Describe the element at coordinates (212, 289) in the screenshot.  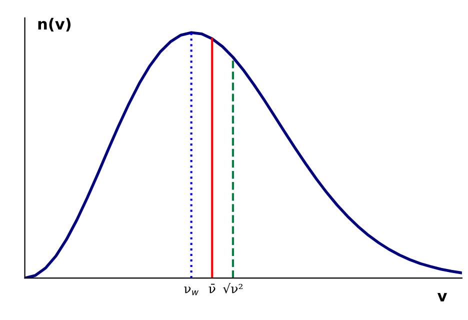
I see `x-tick-label: ν̄` at that location.